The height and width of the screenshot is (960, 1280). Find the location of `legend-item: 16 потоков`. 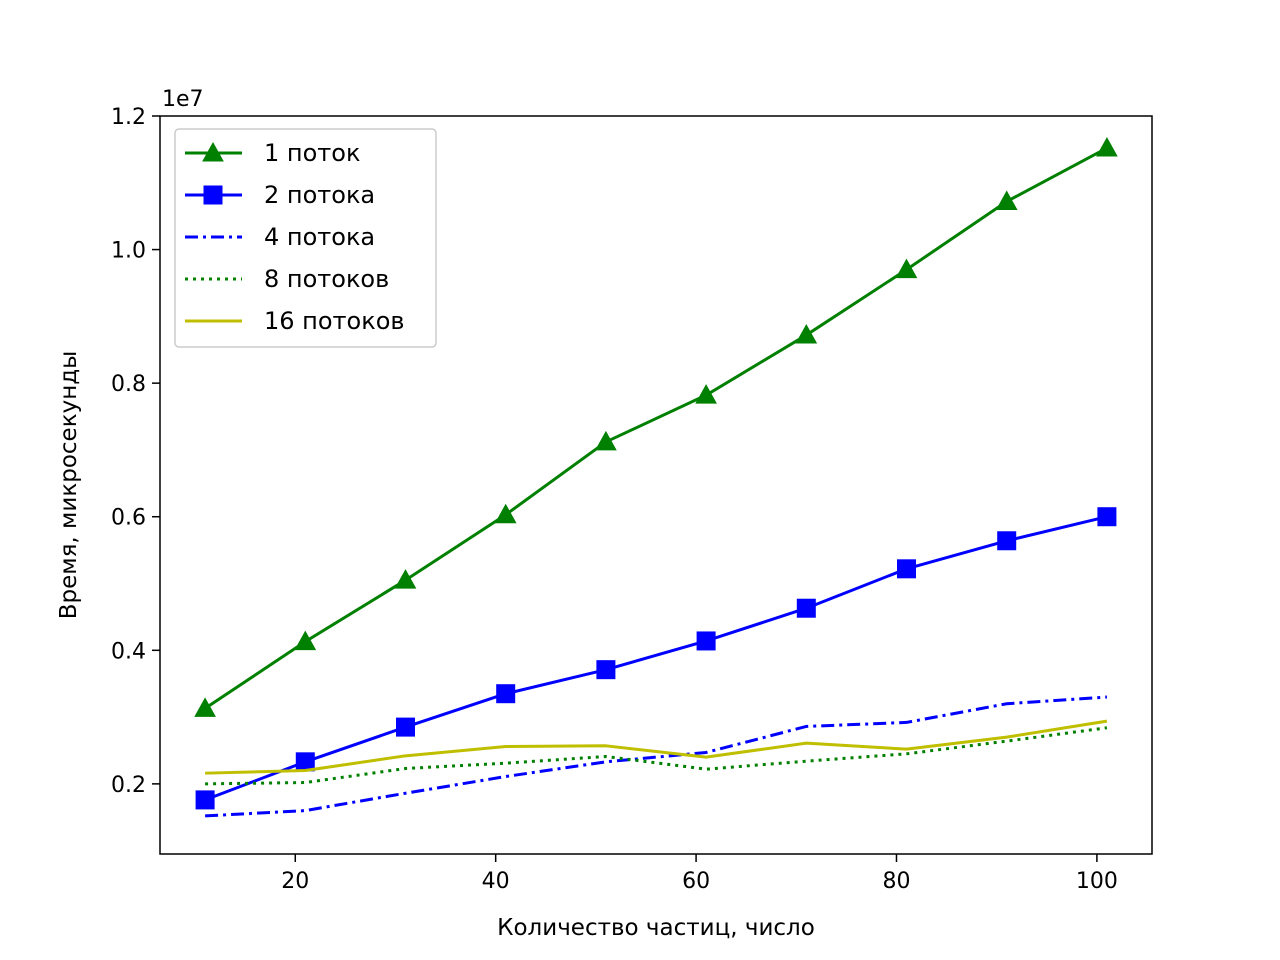

legend-item: 16 потоков is located at coordinates (295, 321).